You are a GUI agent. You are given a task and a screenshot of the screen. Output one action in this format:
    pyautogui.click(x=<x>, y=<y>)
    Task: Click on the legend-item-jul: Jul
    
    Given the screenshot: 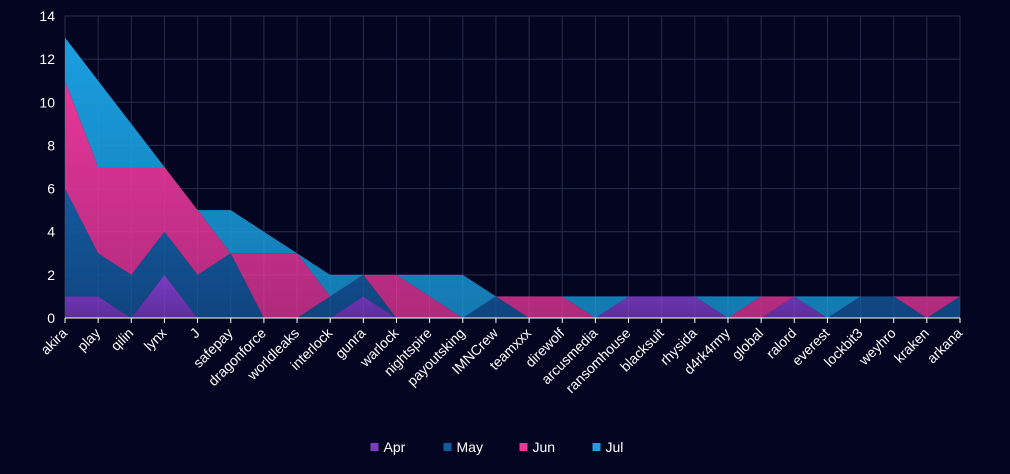 What is the action you would take?
    pyautogui.click(x=608, y=447)
    